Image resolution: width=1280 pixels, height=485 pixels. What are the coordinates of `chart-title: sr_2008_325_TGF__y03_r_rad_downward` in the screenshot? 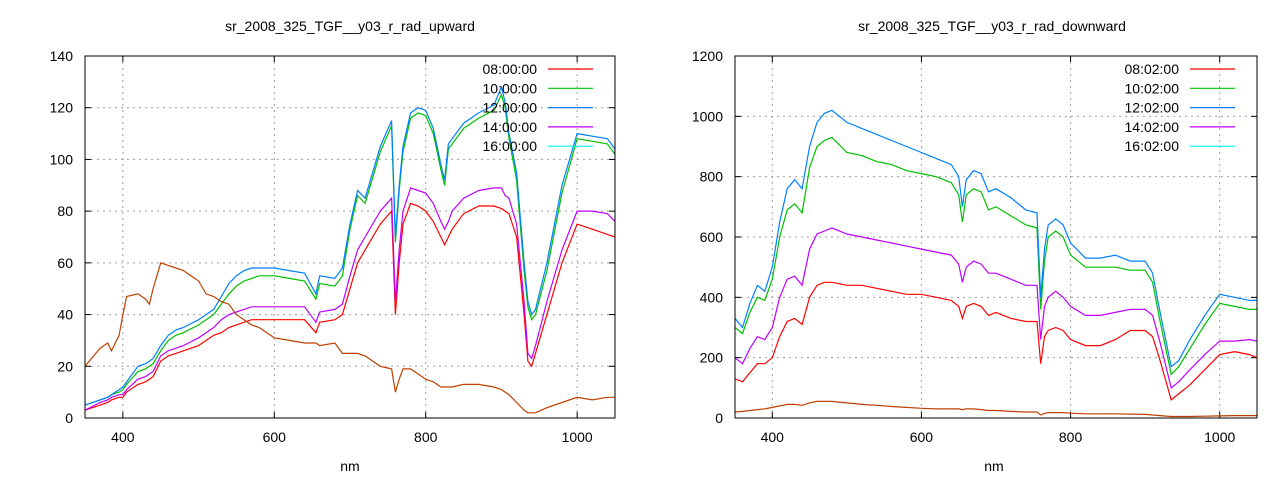 It's located at (992, 26).